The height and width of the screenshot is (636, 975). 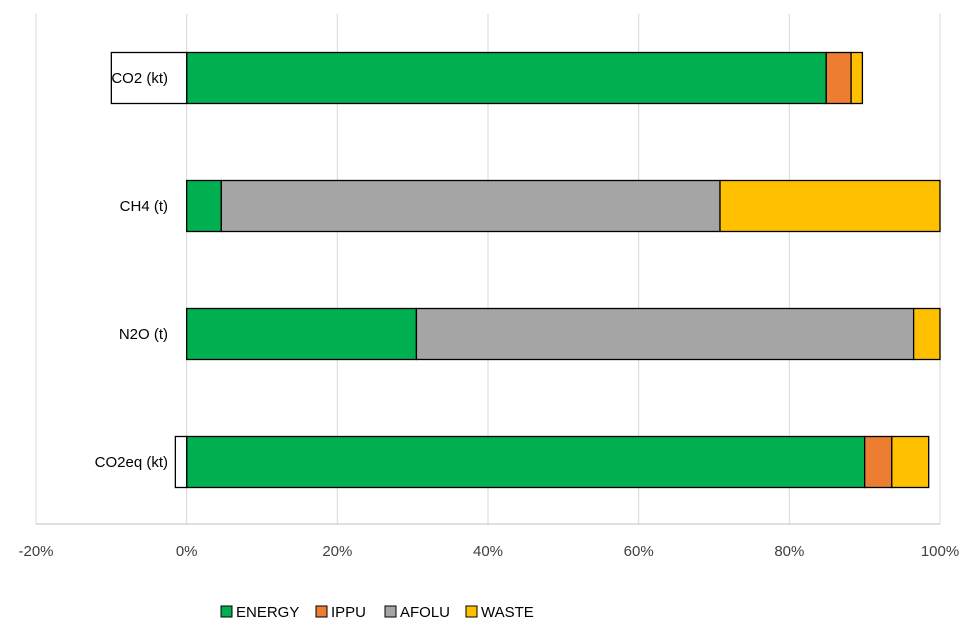 I want to click on legend: ENERGY IPPU AFOLU WASTE, so click(x=377, y=612).